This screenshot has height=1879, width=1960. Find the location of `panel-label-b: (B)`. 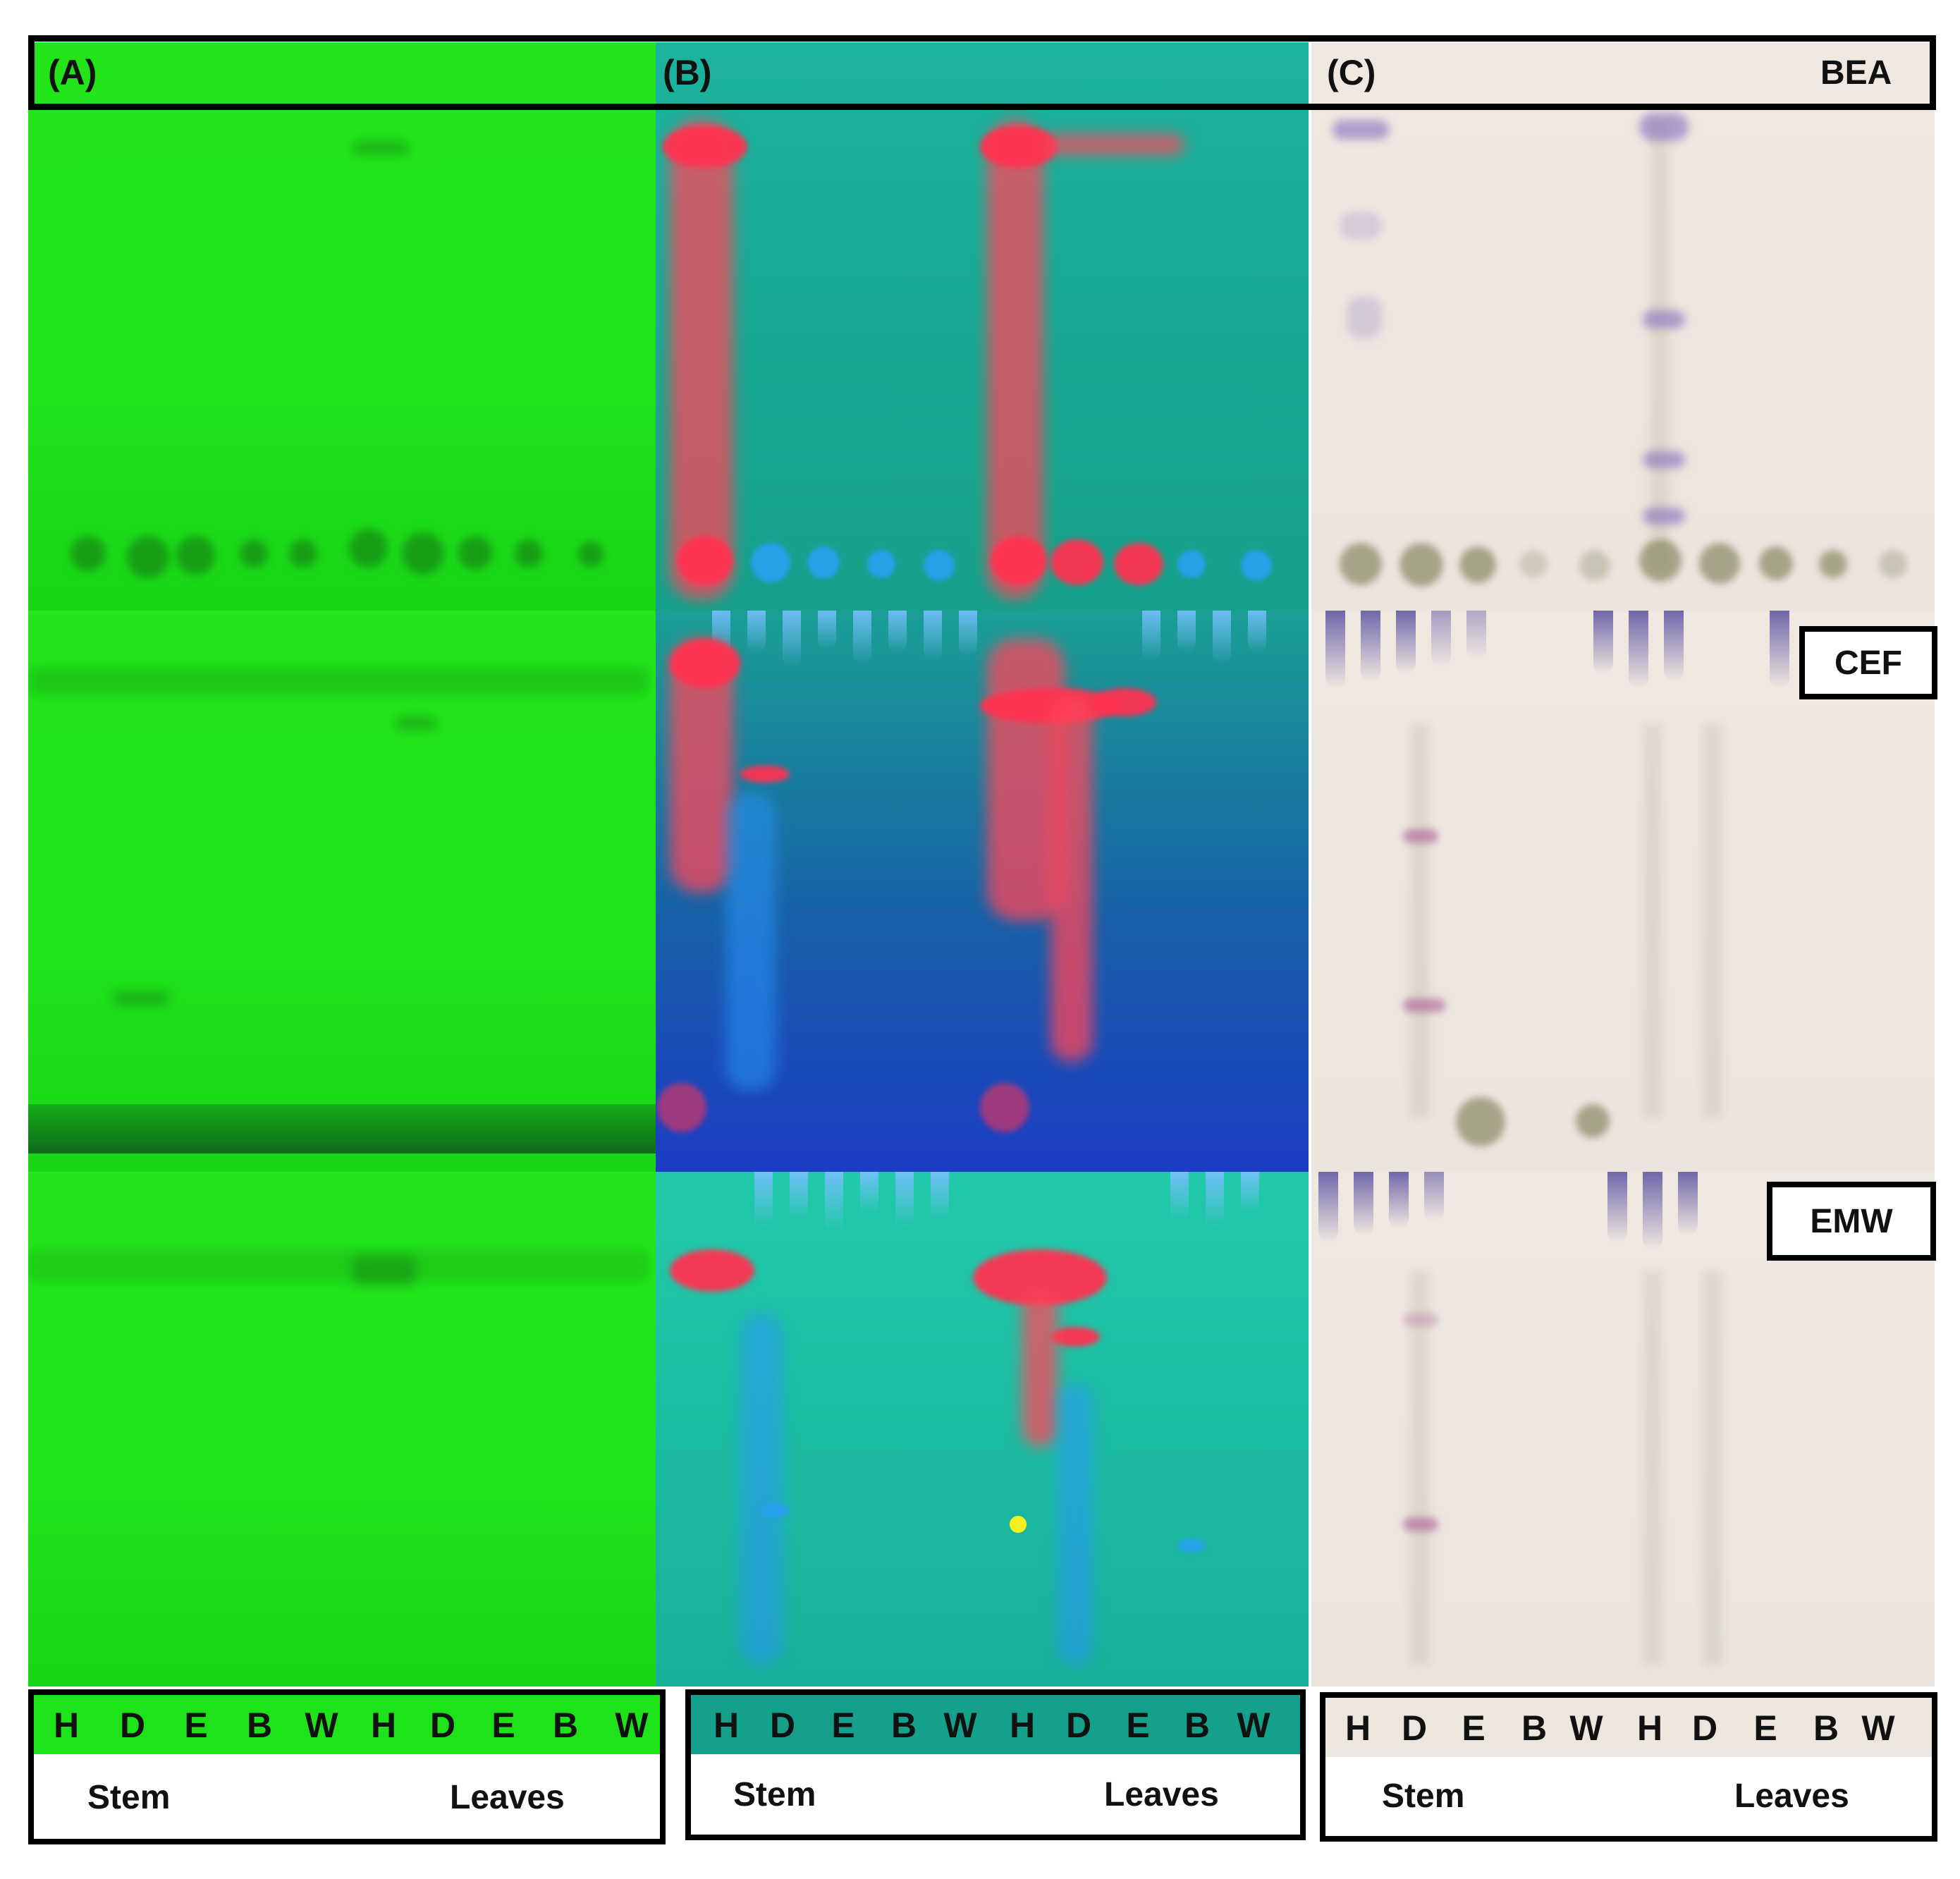

panel-label-b: (B) is located at coordinates (687, 72).